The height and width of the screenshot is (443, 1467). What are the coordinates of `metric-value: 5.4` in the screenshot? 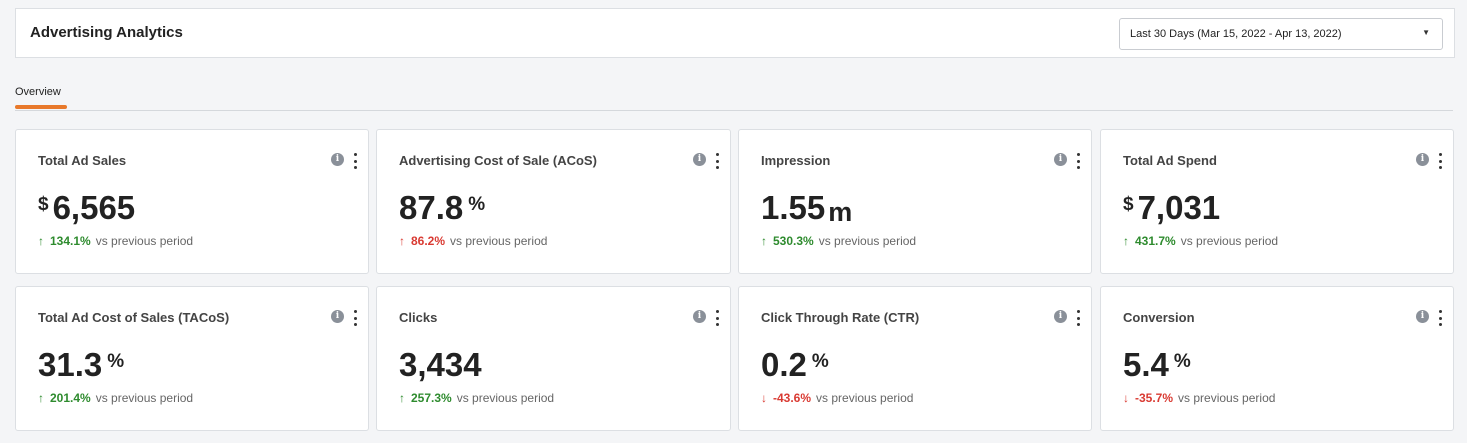 It's located at (1146, 364).